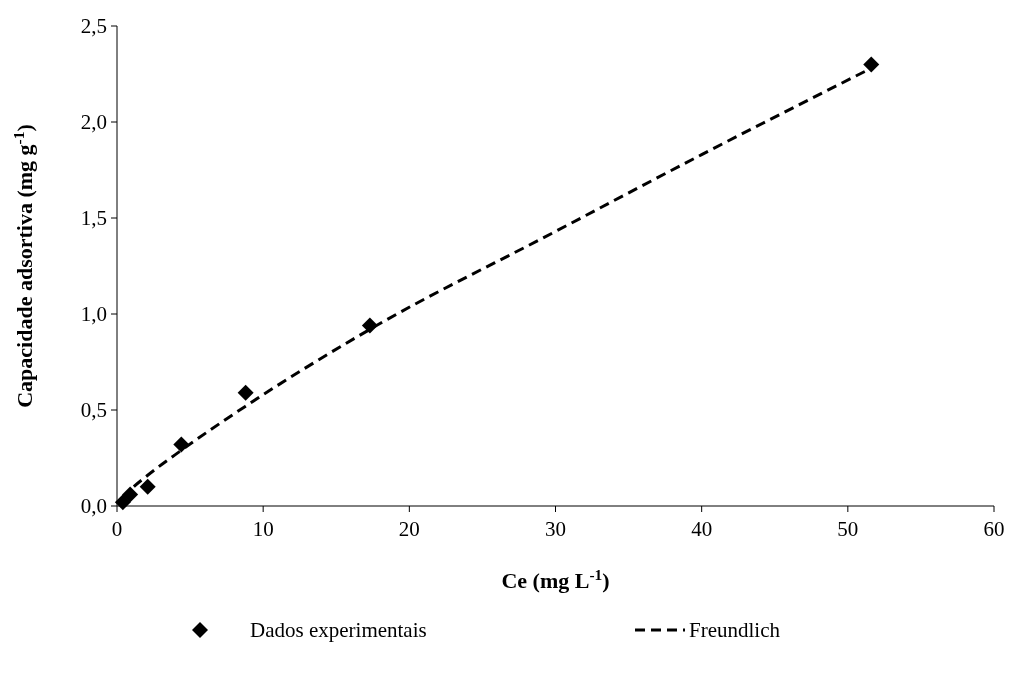  Describe the element at coordinates (409, 529) in the screenshot. I see `x-tick-label: 20` at that location.